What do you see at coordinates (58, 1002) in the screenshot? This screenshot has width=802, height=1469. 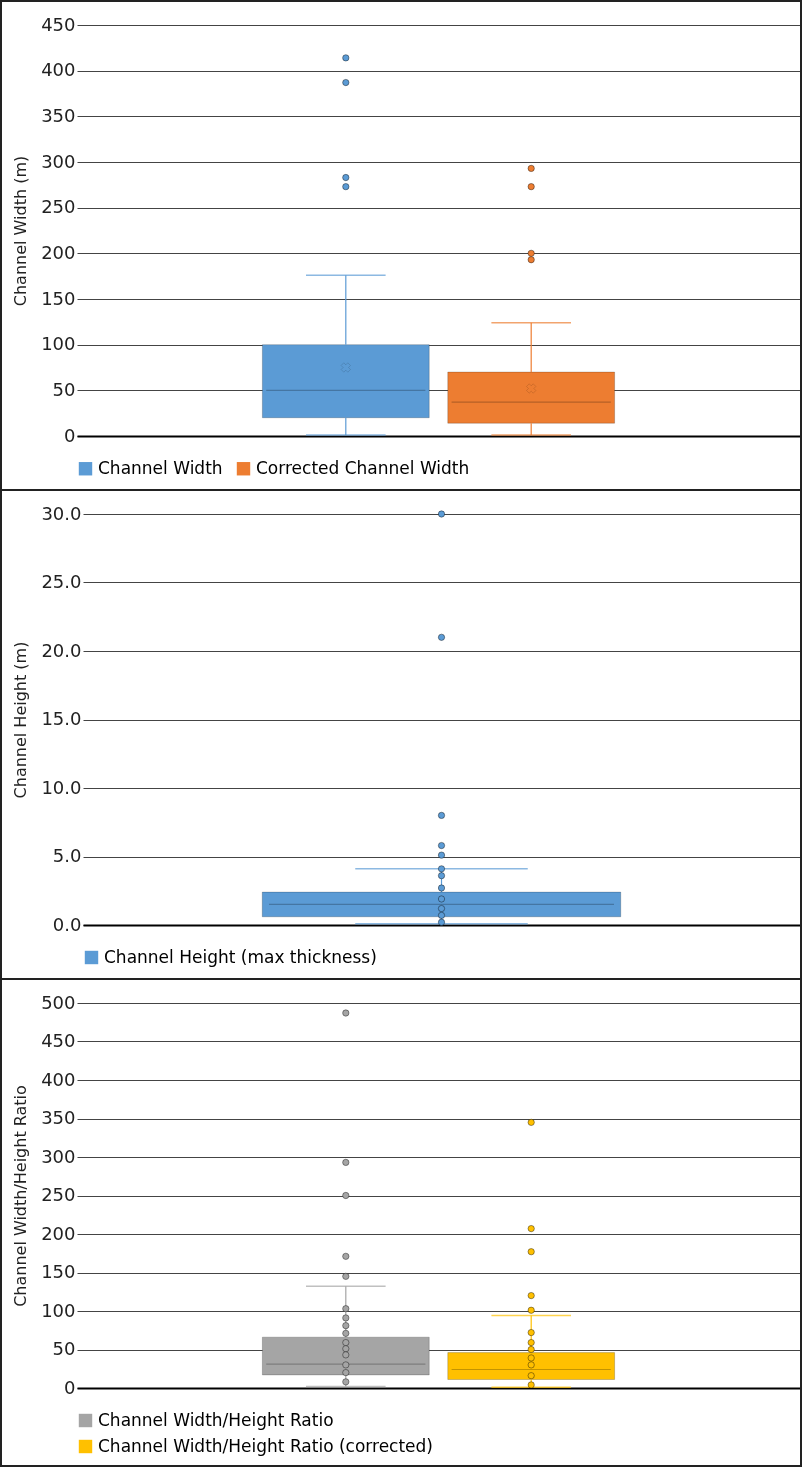 I see `y-tick-label: 500` at bounding box center [58, 1002].